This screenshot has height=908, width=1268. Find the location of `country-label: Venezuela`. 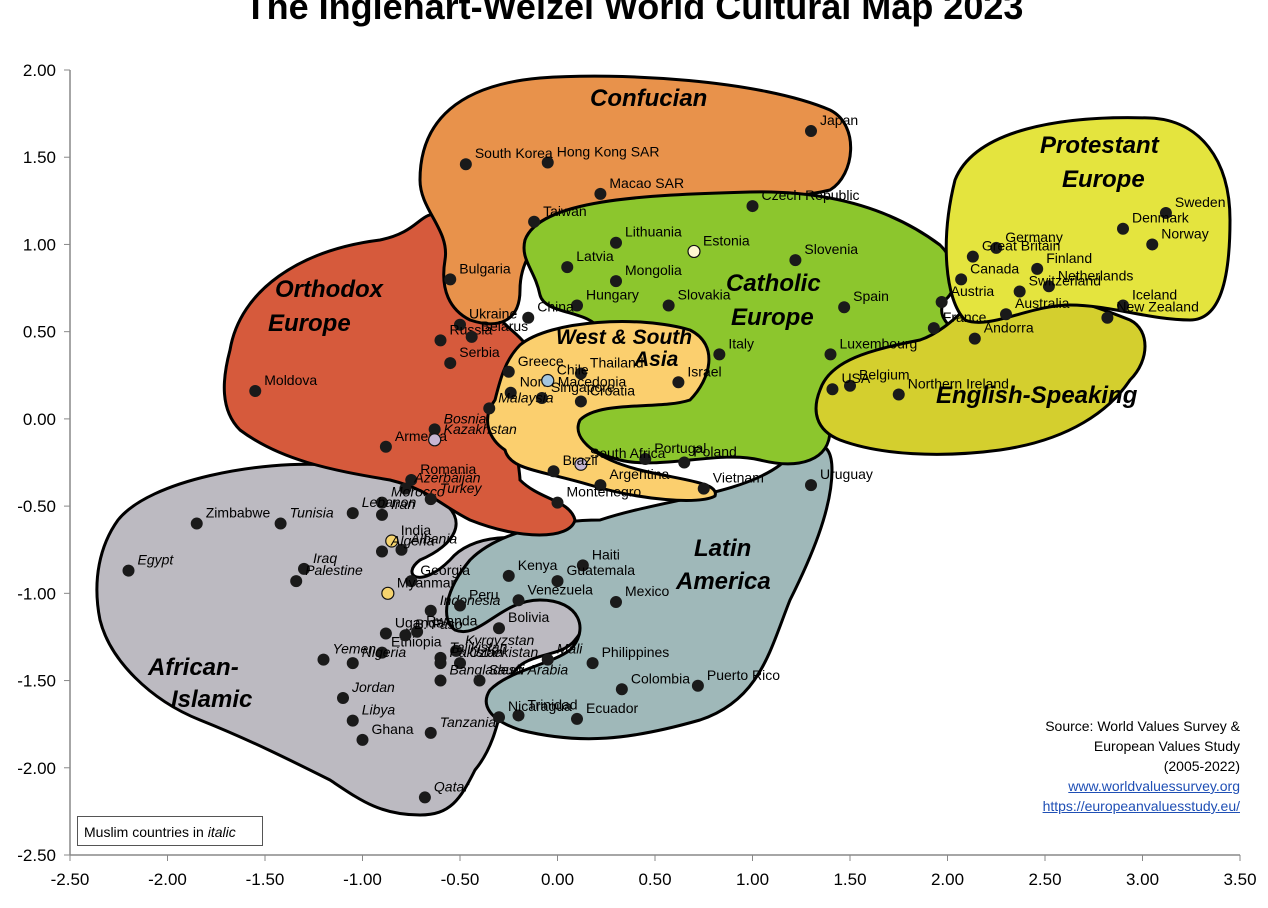

country-label: Venezuela is located at coordinates (561, 589).